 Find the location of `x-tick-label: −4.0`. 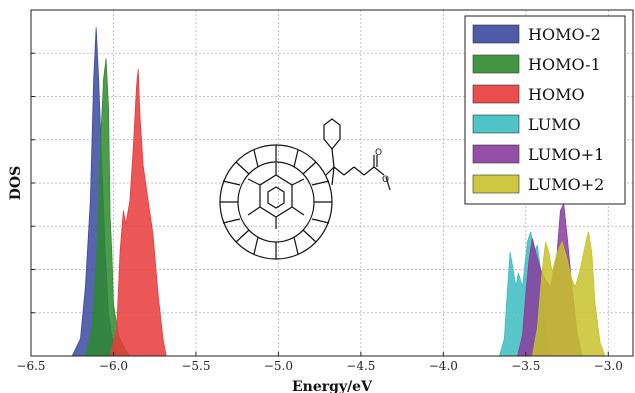

x-tick-label: −4.0 is located at coordinates (443, 366).